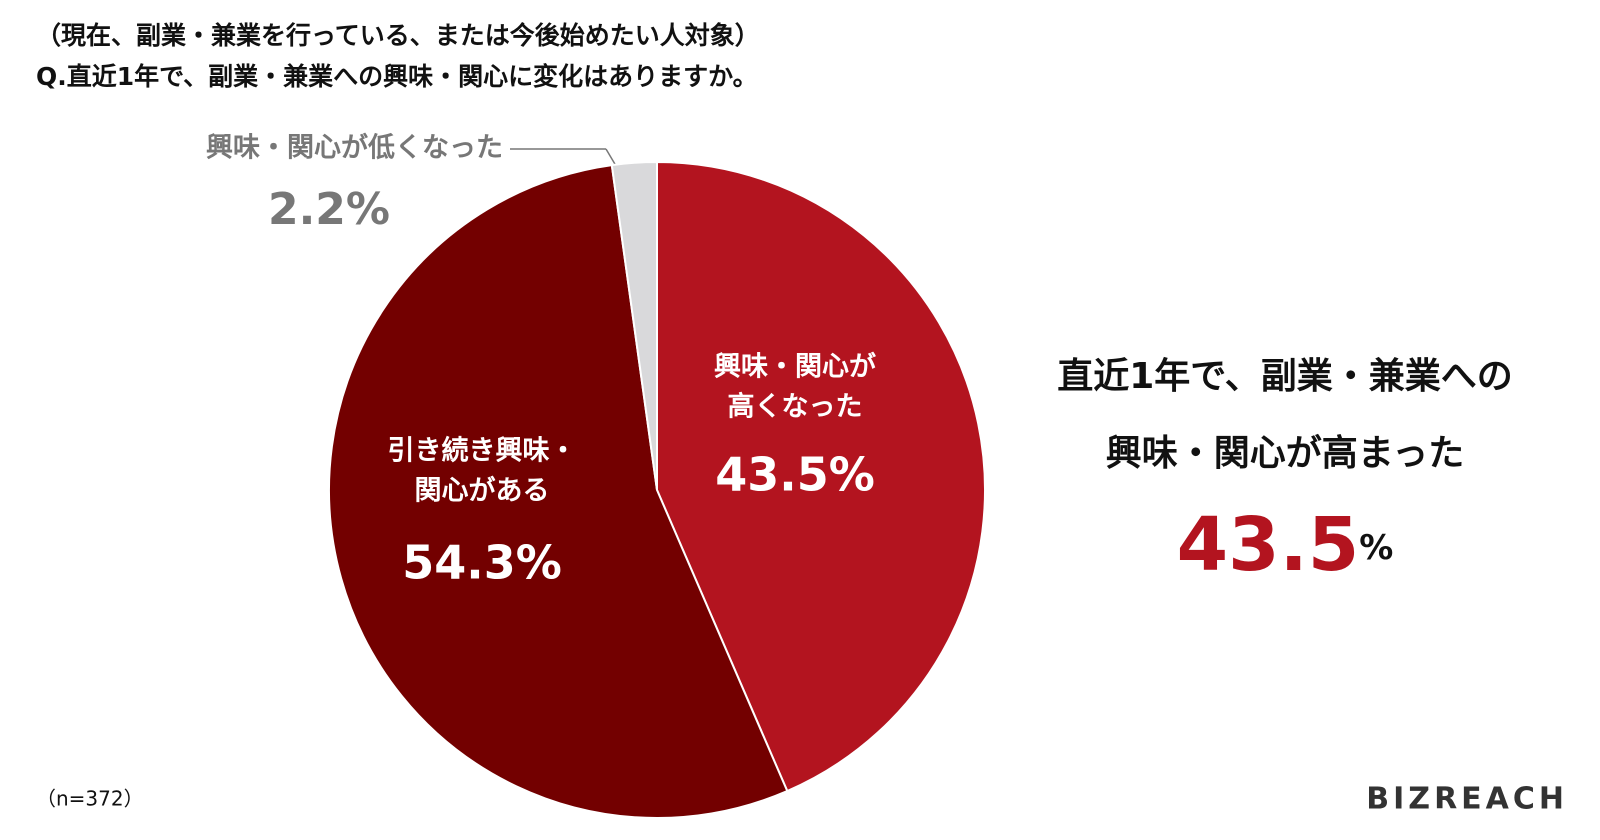  Describe the element at coordinates (354, 148) in the screenshot. I see `slice-label: 興味・関心が低くなった` at that location.